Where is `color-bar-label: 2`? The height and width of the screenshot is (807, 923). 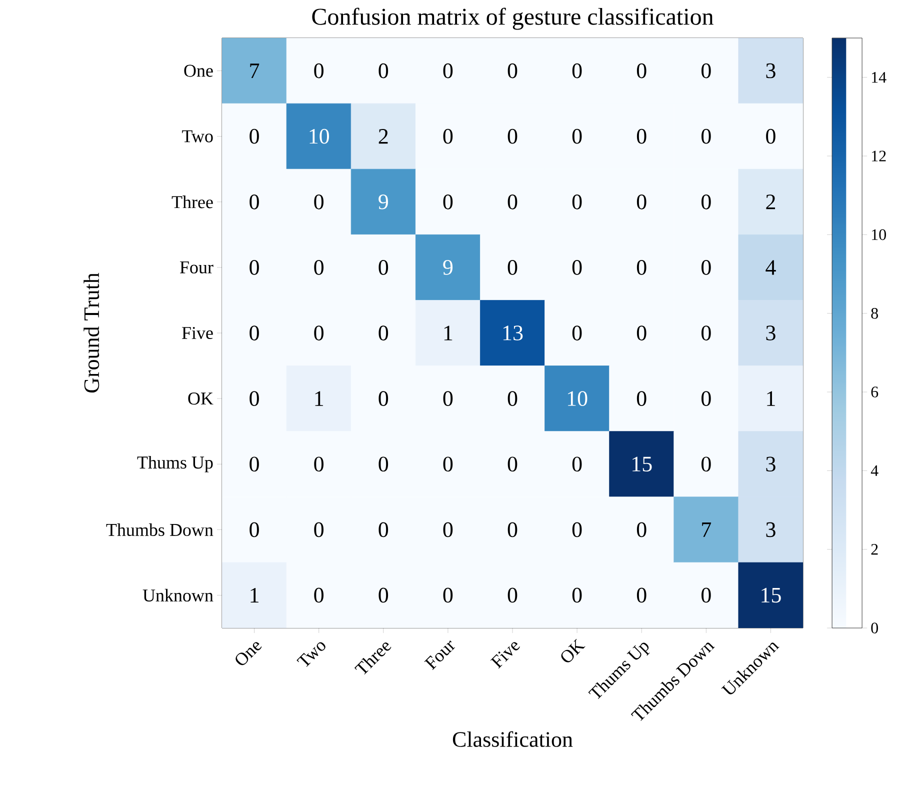 color-bar-label: 2 is located at coordinates (874, 549).